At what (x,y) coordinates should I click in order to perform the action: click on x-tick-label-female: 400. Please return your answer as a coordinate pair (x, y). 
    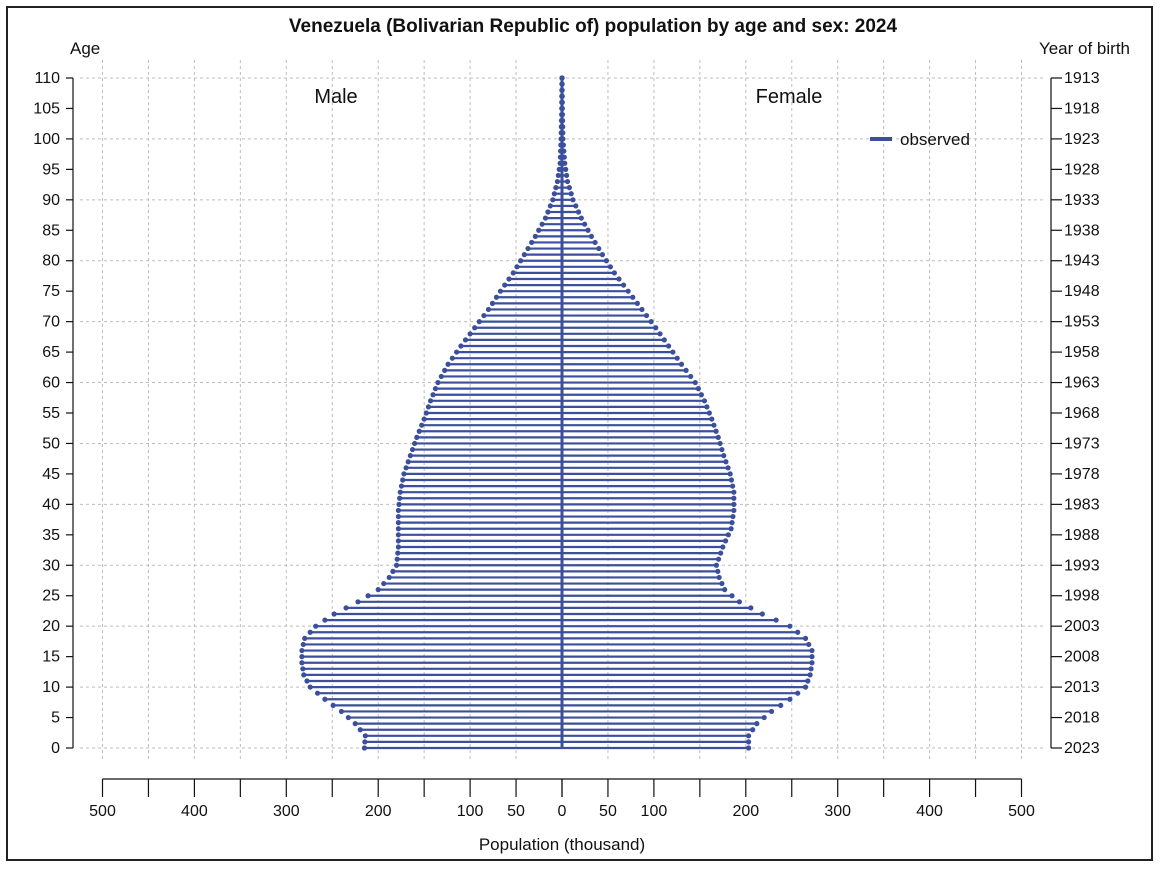
    Looking at the image, I should click on (929, 811).